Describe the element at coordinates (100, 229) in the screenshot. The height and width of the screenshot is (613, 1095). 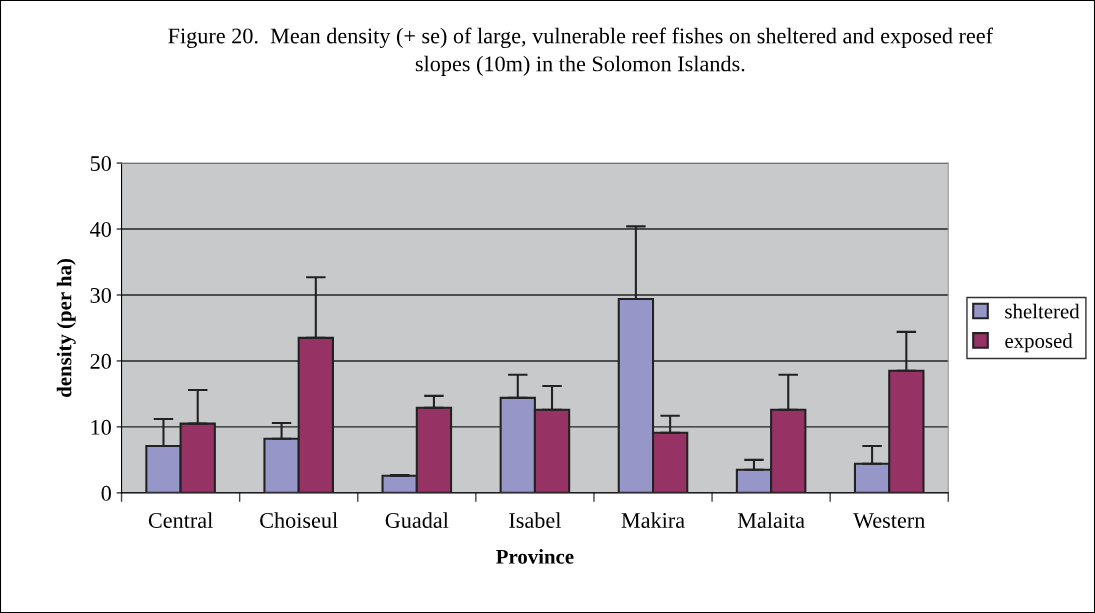
I see `y-tick-label: 40` at that location.